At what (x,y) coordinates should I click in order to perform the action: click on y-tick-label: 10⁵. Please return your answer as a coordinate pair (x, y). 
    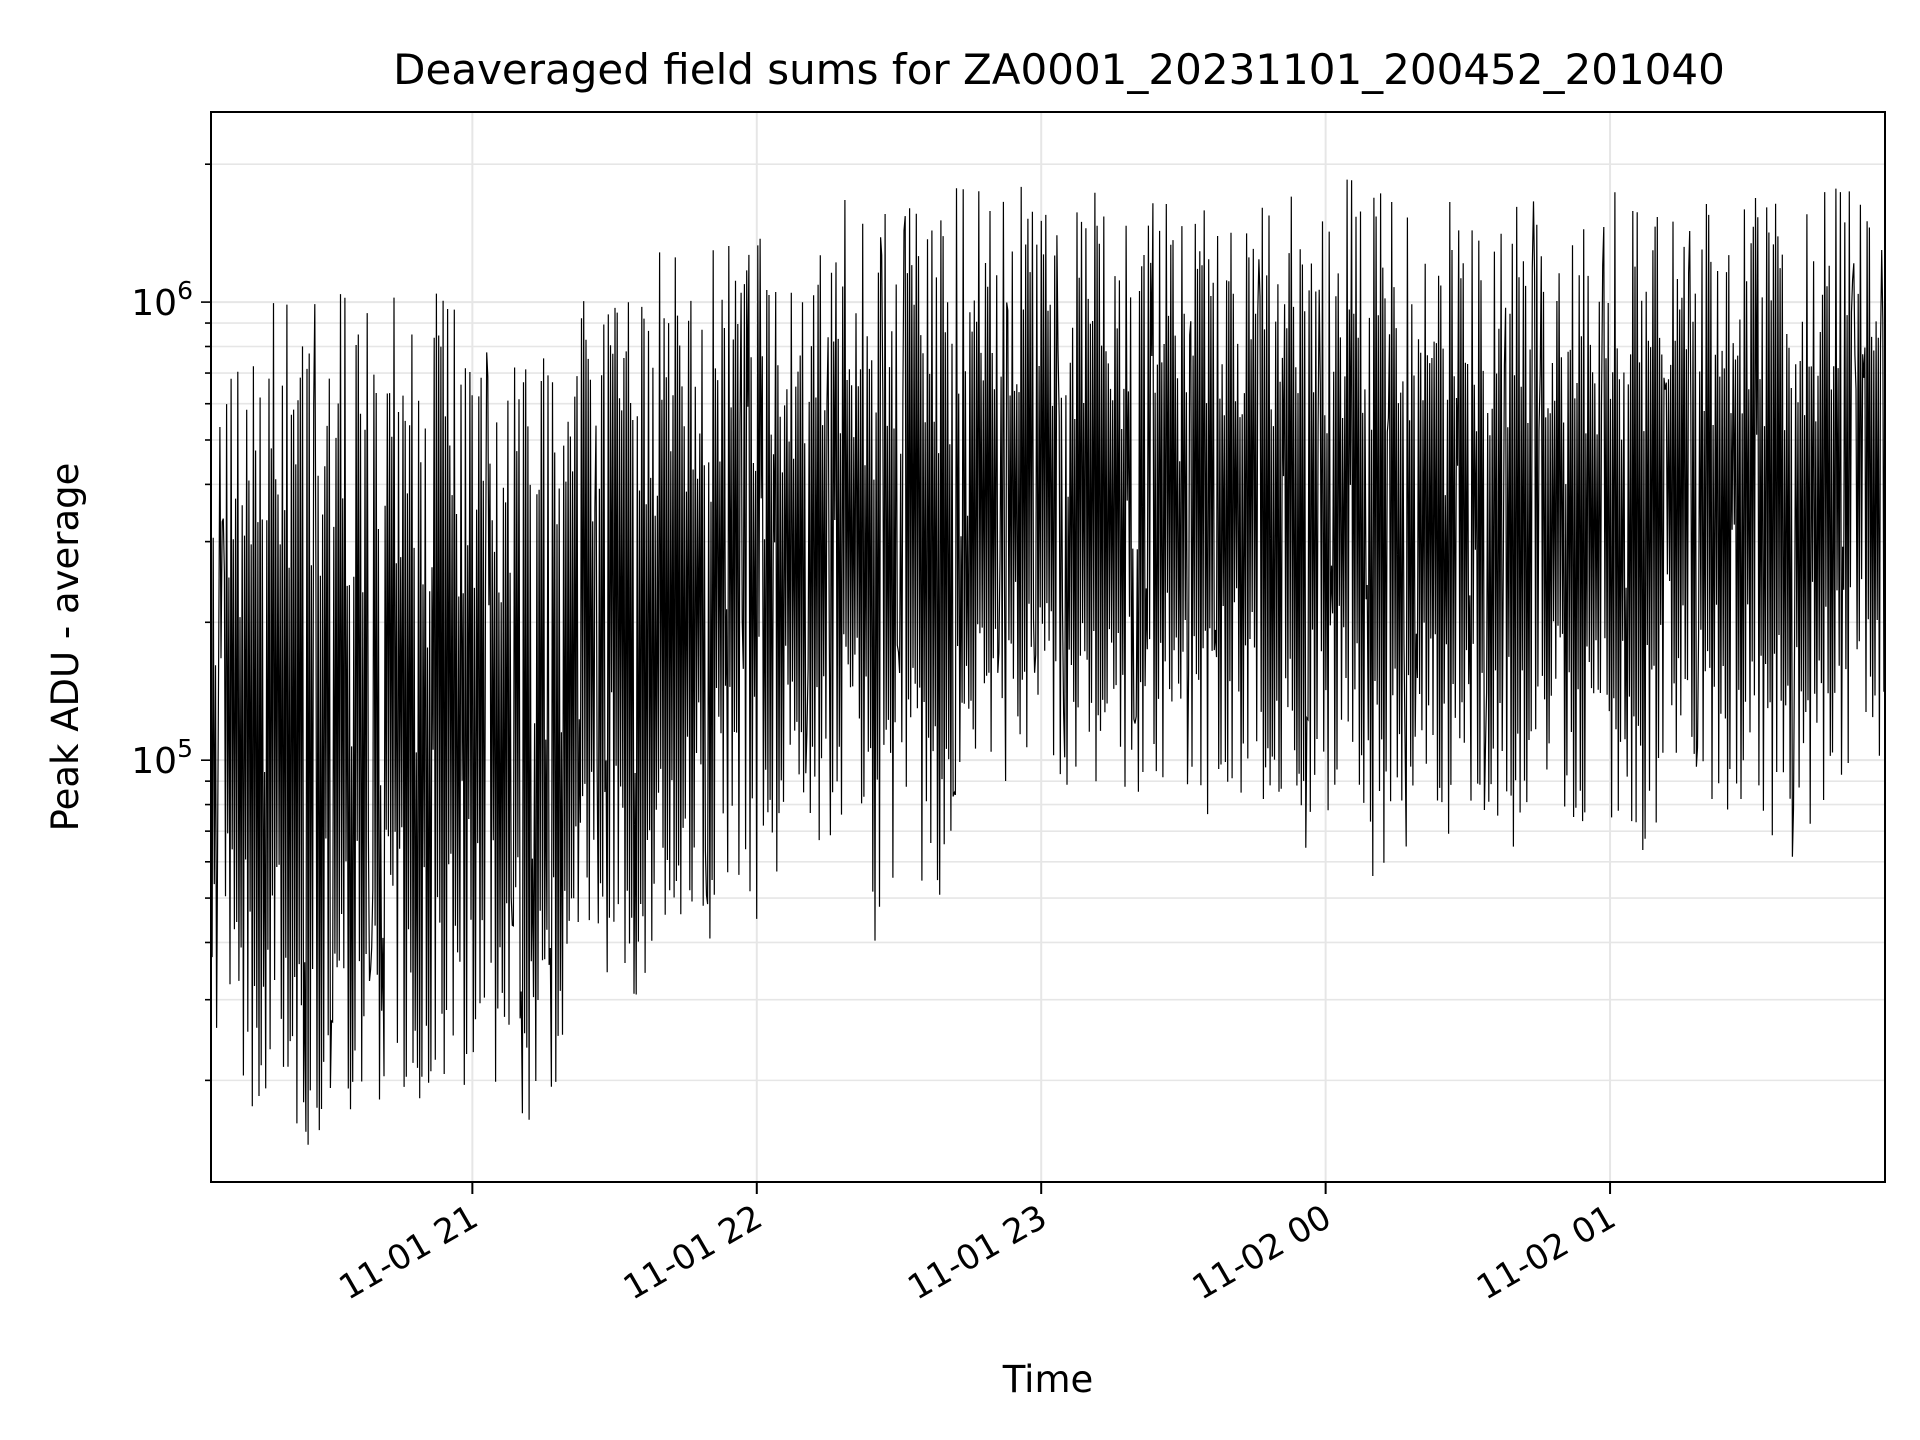
    Looking at the image, I should click on (162, 758).